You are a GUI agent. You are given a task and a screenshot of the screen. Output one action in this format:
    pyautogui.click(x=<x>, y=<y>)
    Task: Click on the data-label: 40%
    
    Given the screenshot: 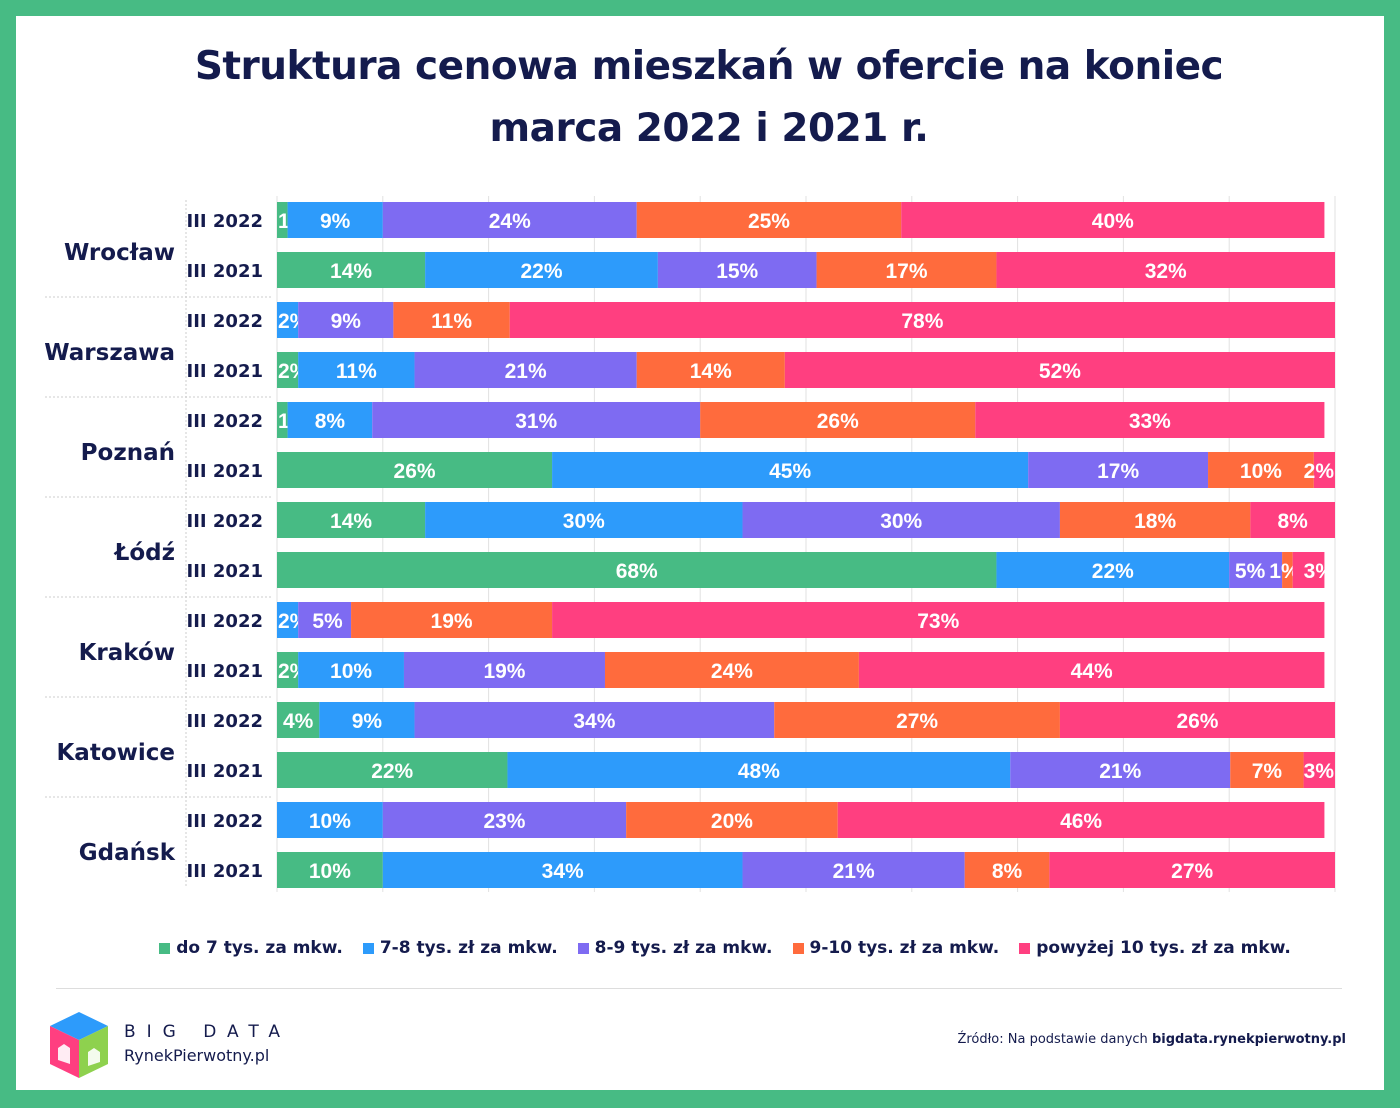 What is the action you would take?
    pyautogui.click(x=1113, y=221)
    